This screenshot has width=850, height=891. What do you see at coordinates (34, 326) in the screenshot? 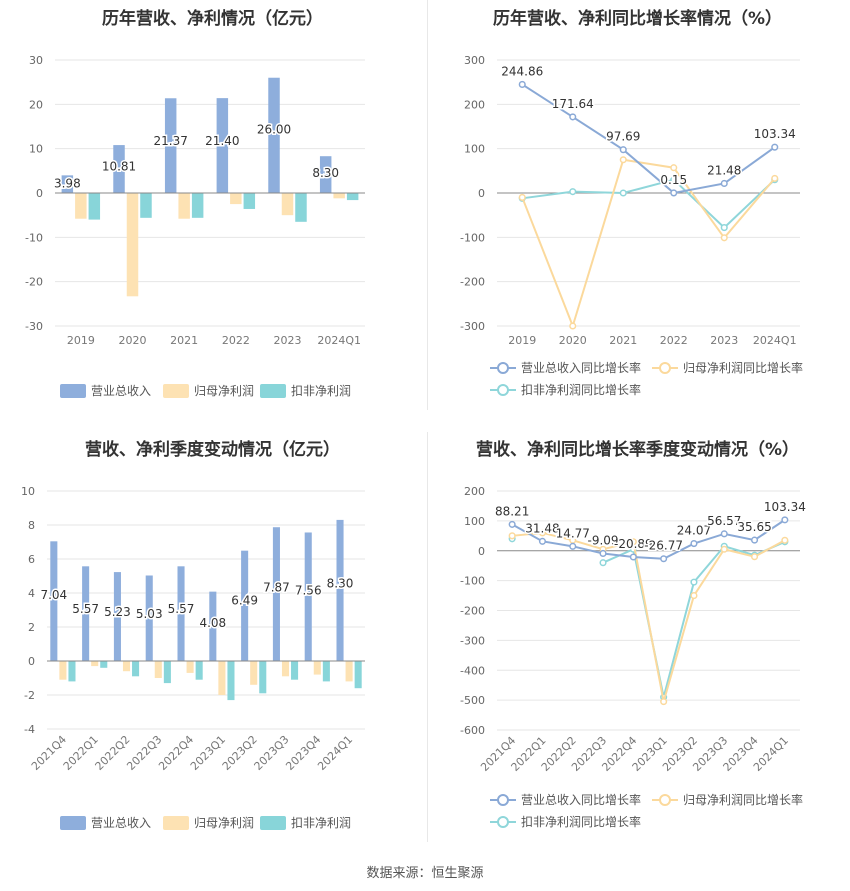
I see `y-tick-label: -30` at bounding box center [34, 326].